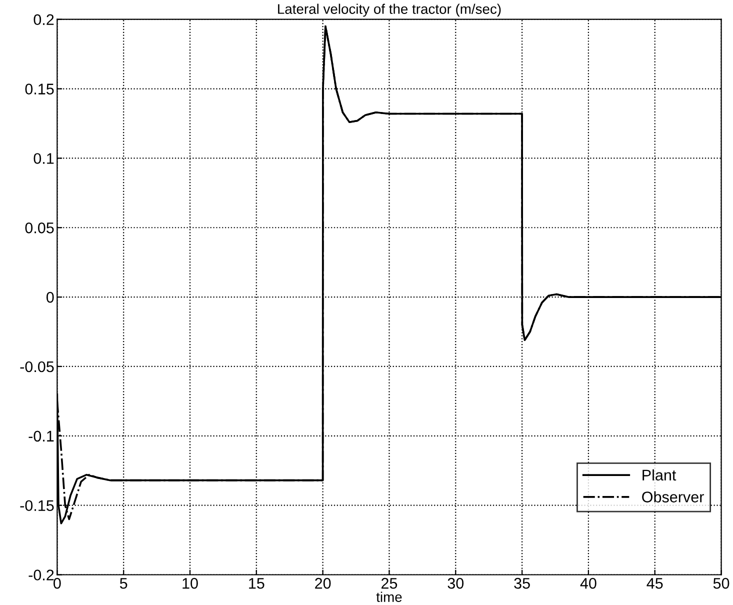  I want to click on x-tick-label: 0, so click(57, 583).